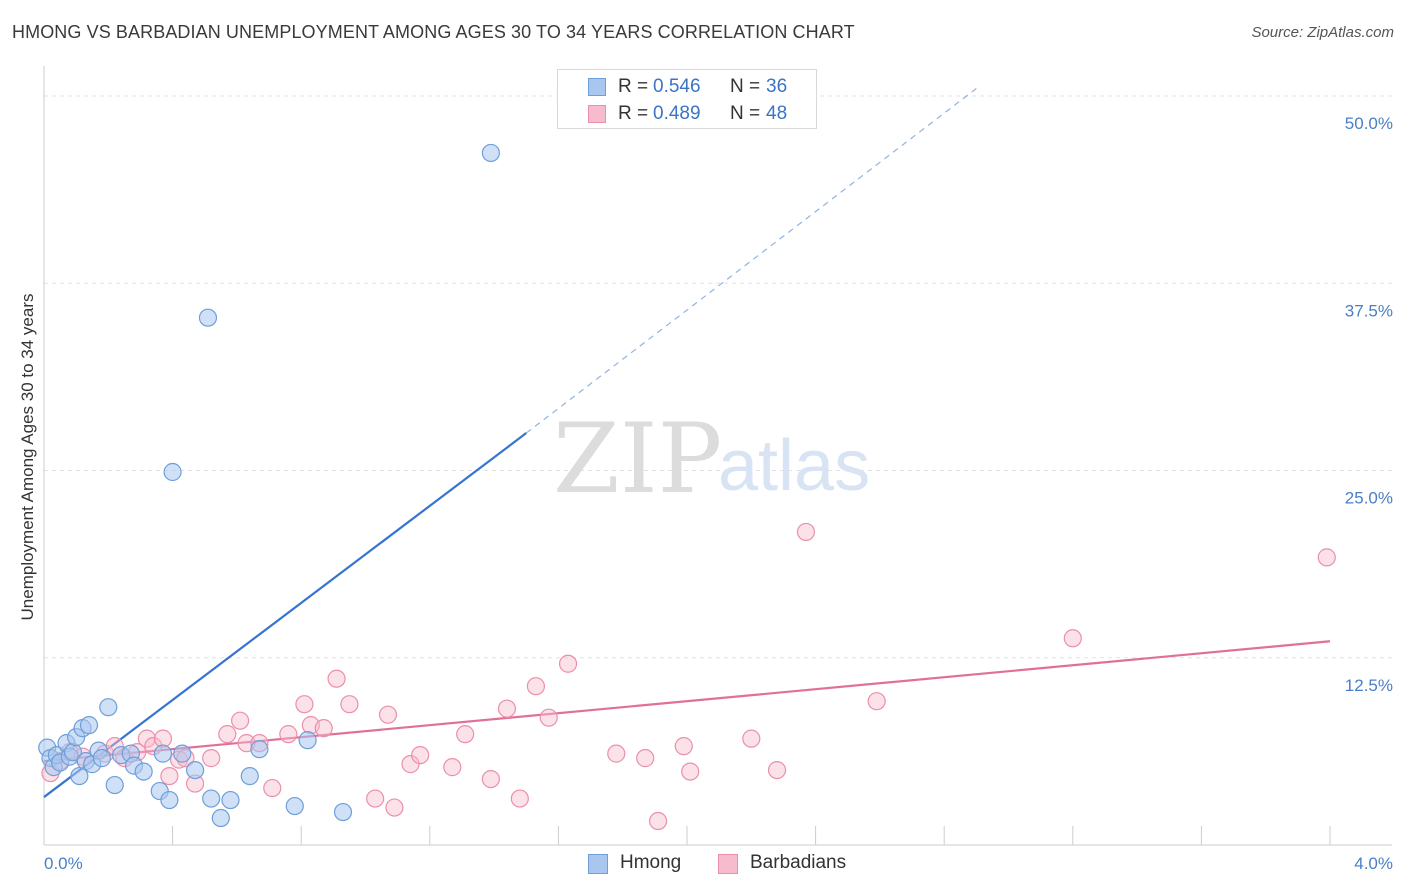 The width and height of the screenshot is (1406, 892). What do you see at coordinates (1369, 498) in the screenshot?
I see `y-tick-label: 25.0%` at bounding box center [1369, 498].